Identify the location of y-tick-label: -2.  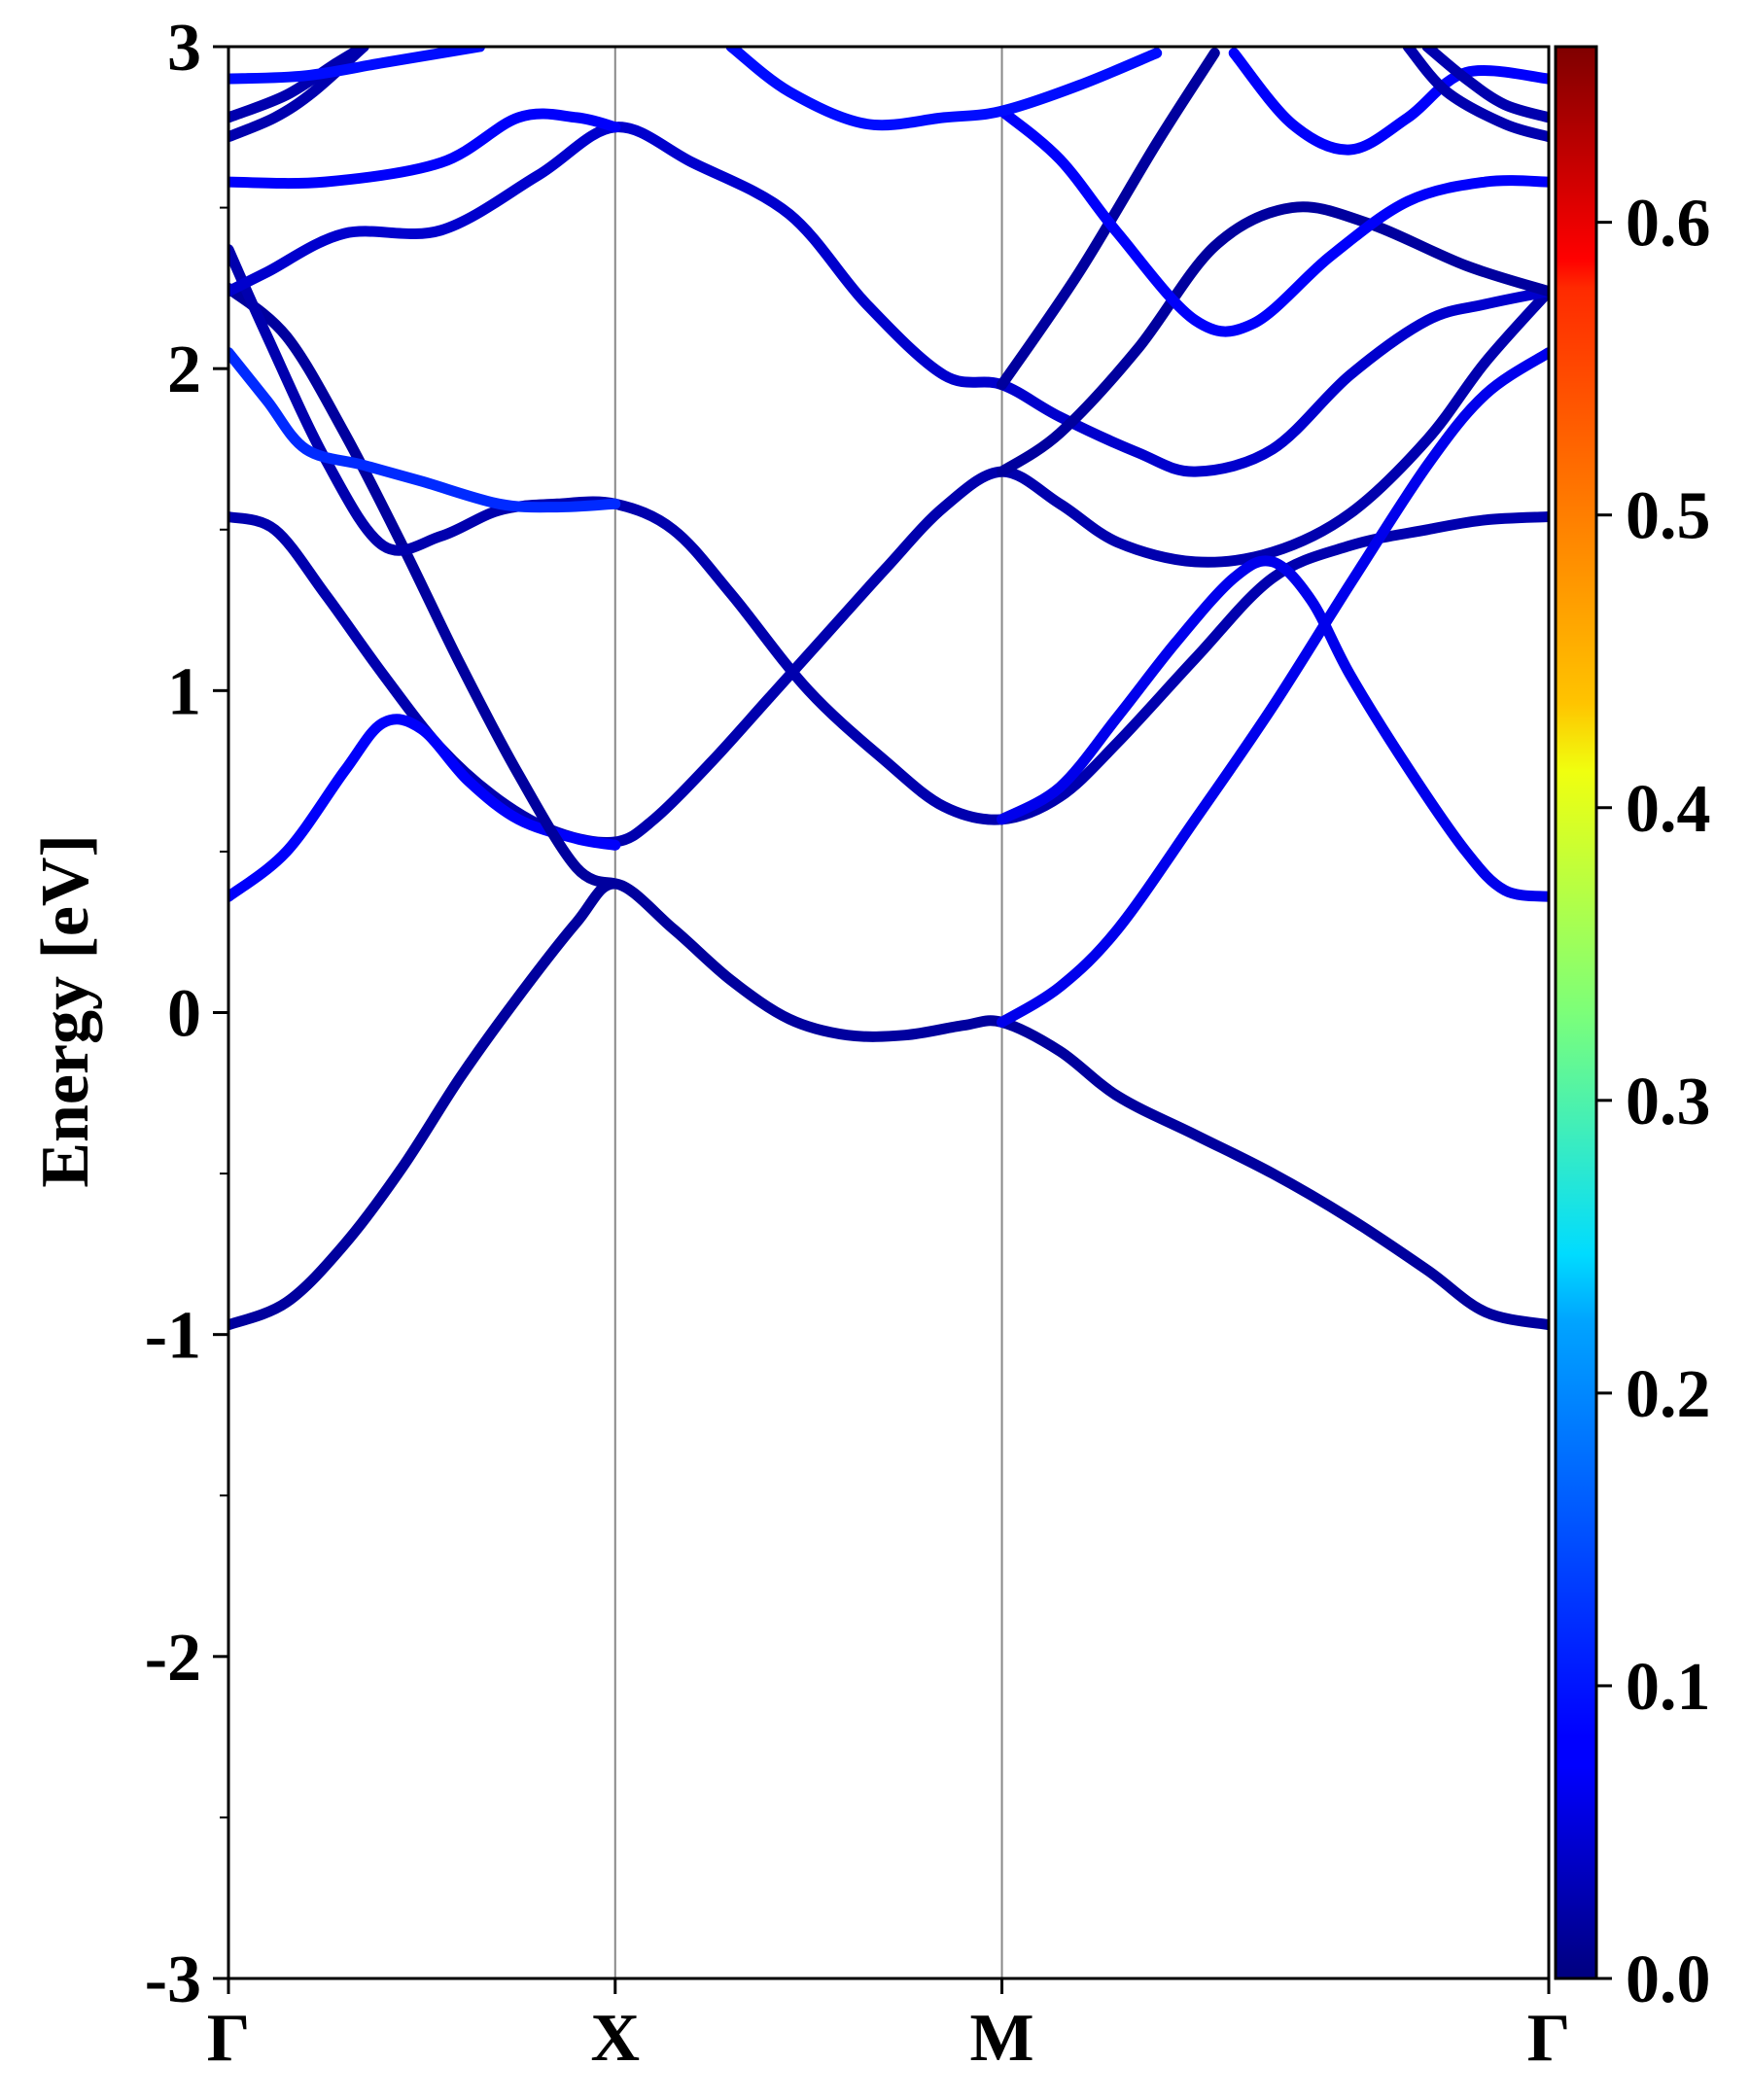
(173, 1658).